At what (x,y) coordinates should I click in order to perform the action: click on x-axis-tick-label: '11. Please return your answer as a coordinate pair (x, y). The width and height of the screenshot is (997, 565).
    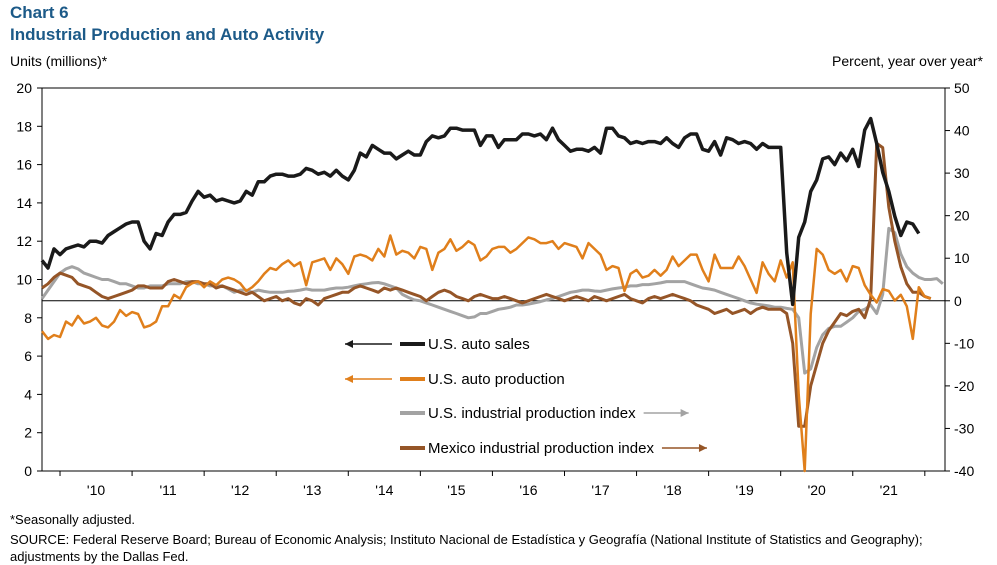
    Looking at the image, I should click on (168, 490).